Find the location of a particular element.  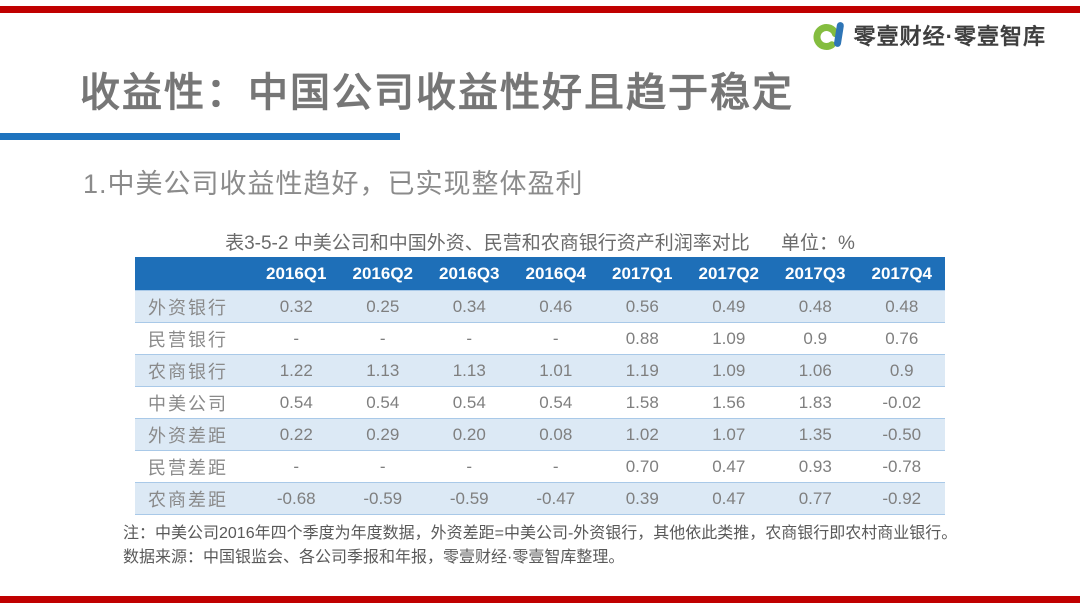

section-subtitle: 1.中美公司收益性趋好，已实现整体盈利 is located at coordinates (333, 184).